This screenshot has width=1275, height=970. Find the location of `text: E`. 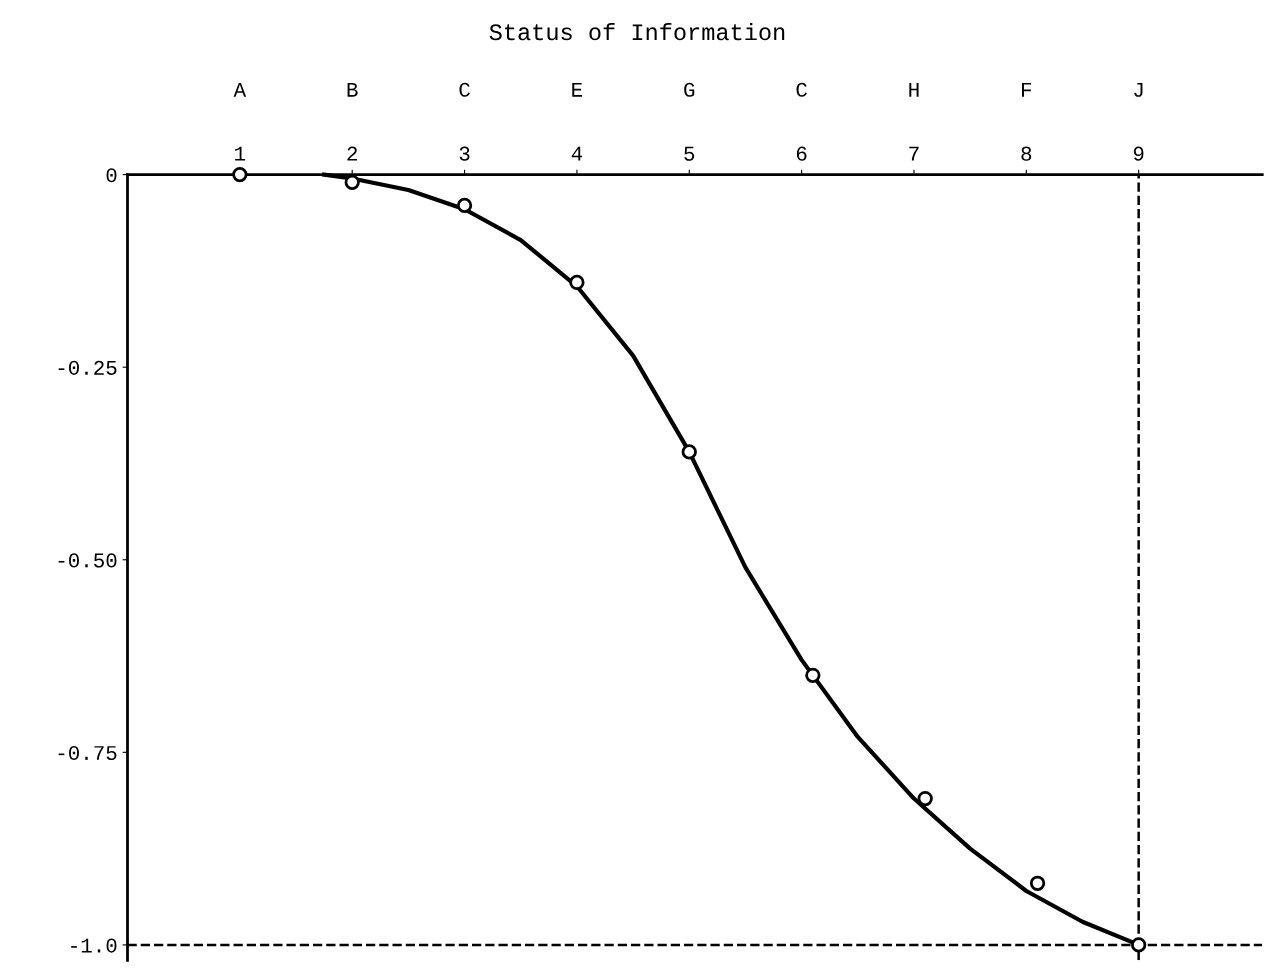

text: E is located at coordinates (577, 89).